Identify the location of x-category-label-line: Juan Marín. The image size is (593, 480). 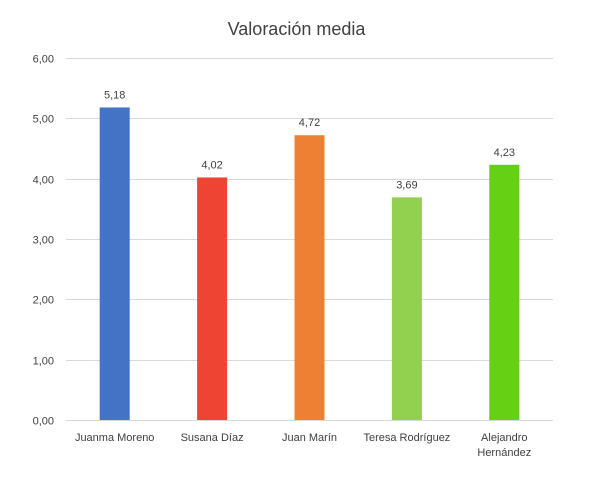
(309, 438).